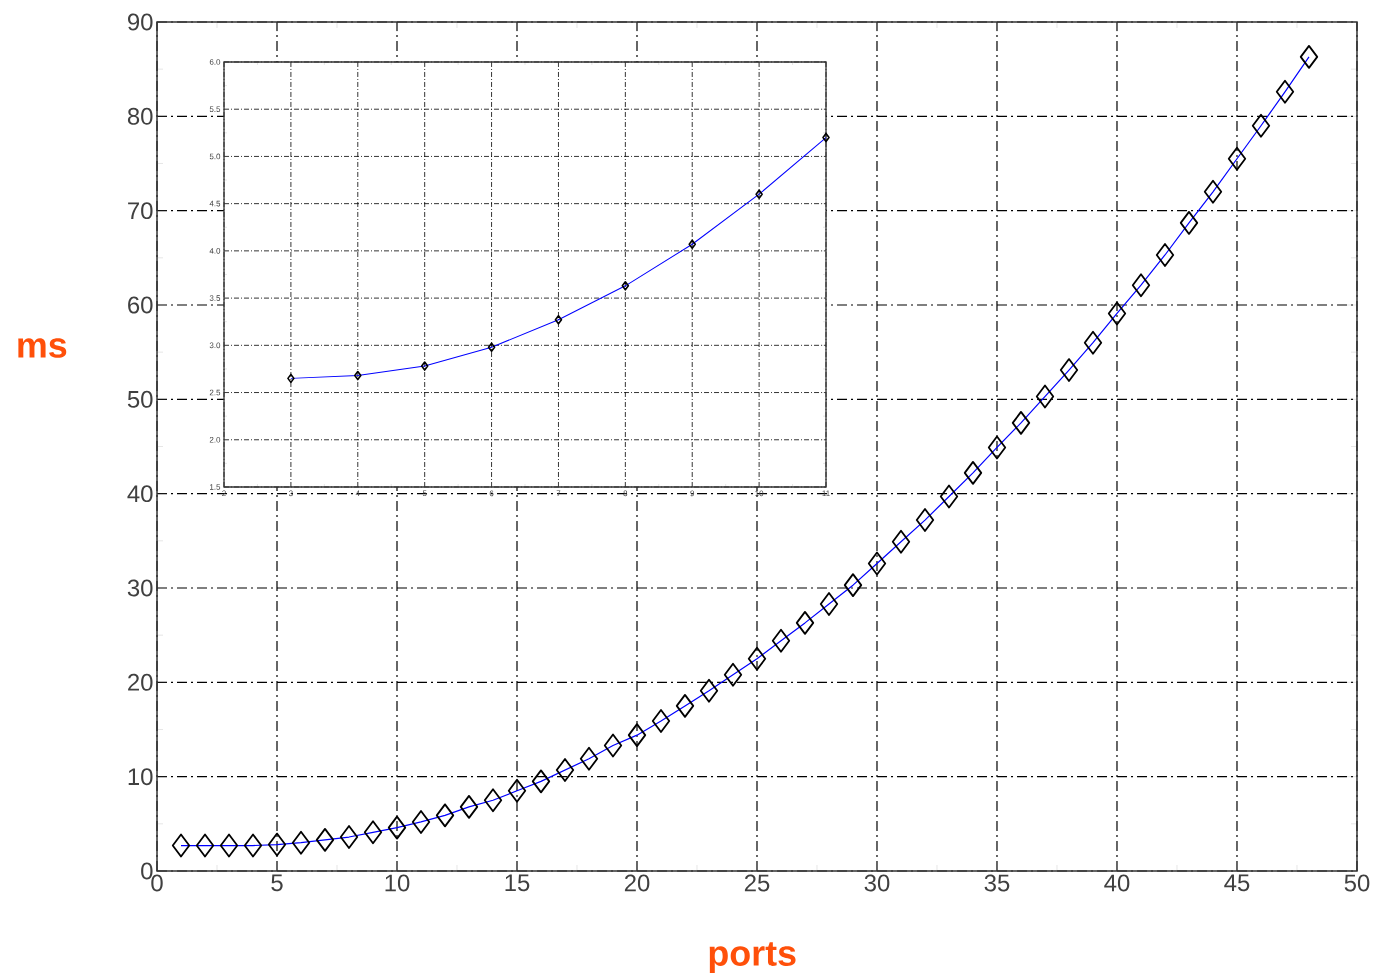 The height and width of the screenshot is (978, 1374). I want to click on y-tick-label: 0, so click(147, 871).